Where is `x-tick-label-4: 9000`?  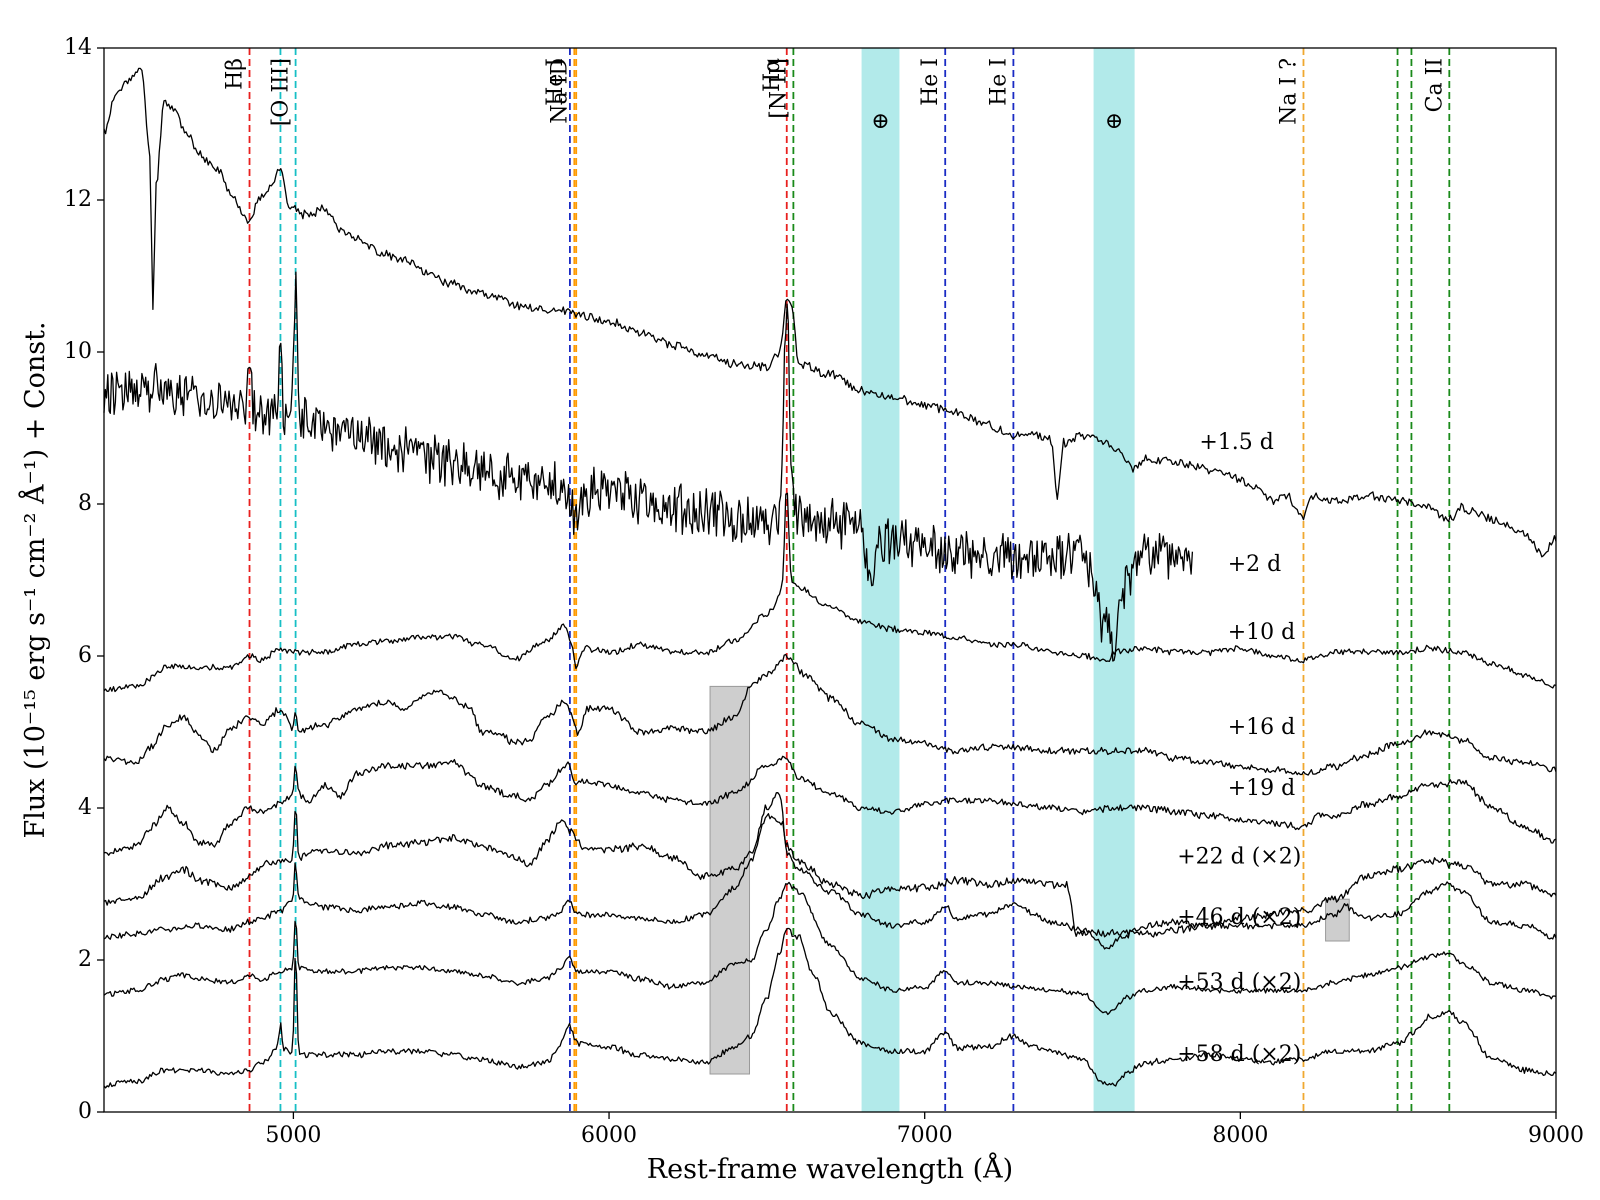 x-tick-label-4: 9000 is located at coordinates (1556, 1135).